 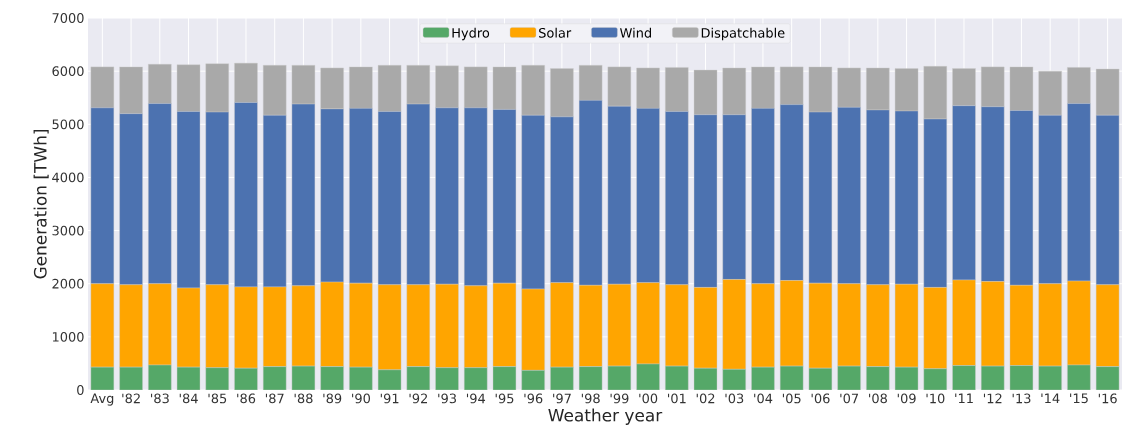 What do you see at coordinates (447, 398) in the screenshot?
I see `x-tick-label: '93` at bounding box center [447, 398].